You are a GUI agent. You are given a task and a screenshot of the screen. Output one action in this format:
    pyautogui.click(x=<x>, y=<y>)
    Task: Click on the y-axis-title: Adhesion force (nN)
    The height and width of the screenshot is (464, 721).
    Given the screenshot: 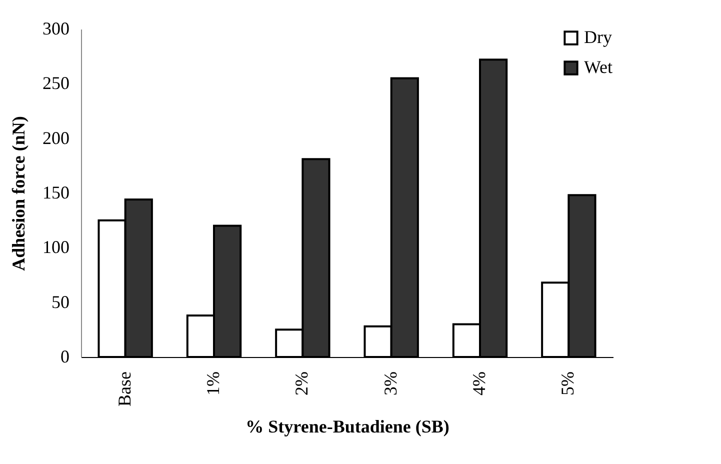 What is the action you would take?
    pyautogui.click(x=18, y=193)
    